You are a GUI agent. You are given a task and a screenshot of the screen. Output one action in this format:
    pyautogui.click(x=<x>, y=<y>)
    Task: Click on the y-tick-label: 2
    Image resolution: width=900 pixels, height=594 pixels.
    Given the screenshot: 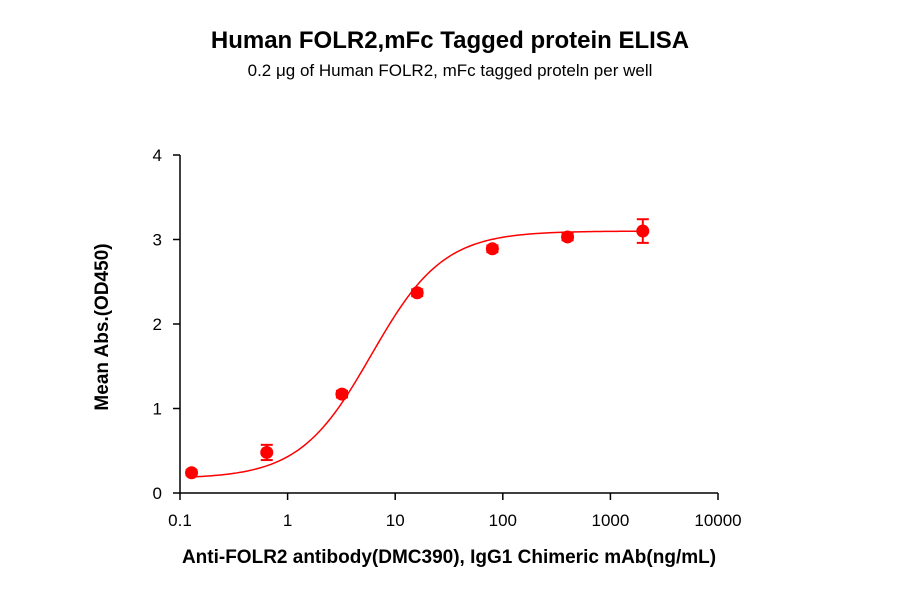 What is the action you would take?
    pyautogui.click(x=157, y=324)
    